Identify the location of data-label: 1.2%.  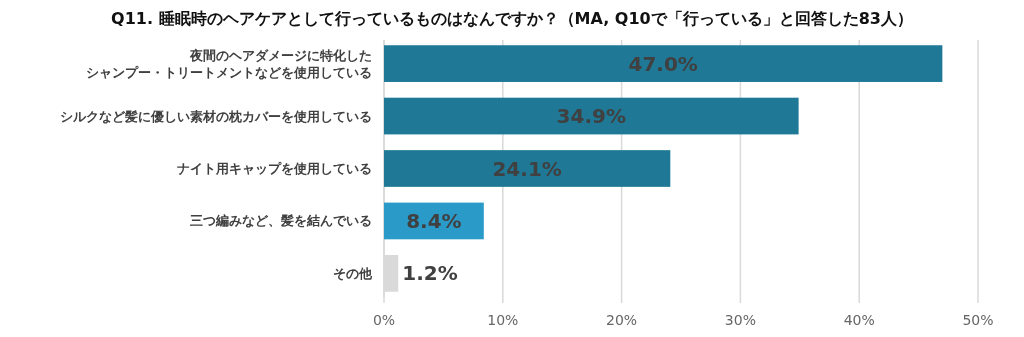
(430, 273).